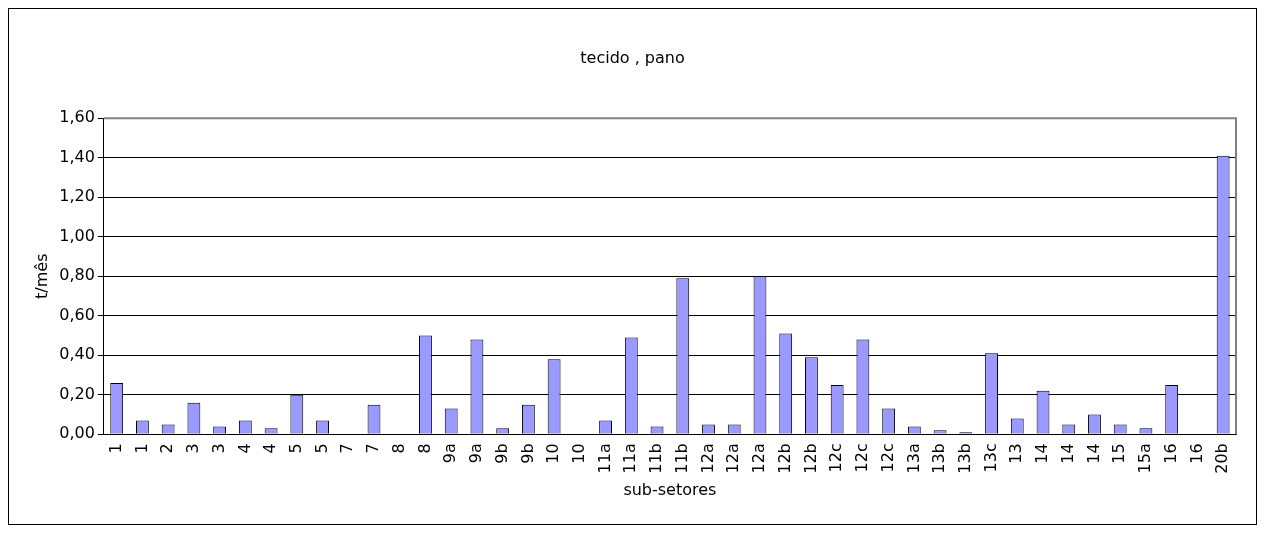  What do you see at coordinates (670, 489) in the screenshot?
I see `x-axis-title: sub-setores` at bounding box center [670, 489].